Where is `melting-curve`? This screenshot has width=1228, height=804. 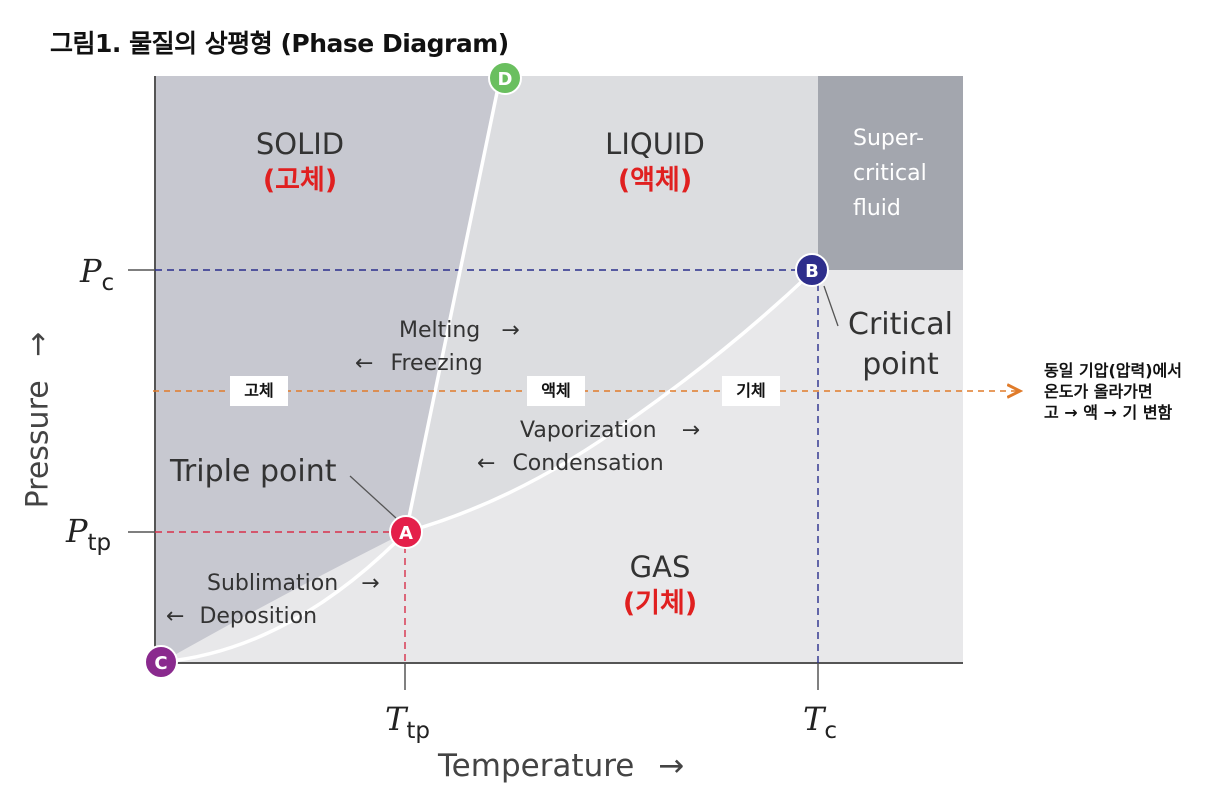
melting-curve is located at coordinates (453, 305).